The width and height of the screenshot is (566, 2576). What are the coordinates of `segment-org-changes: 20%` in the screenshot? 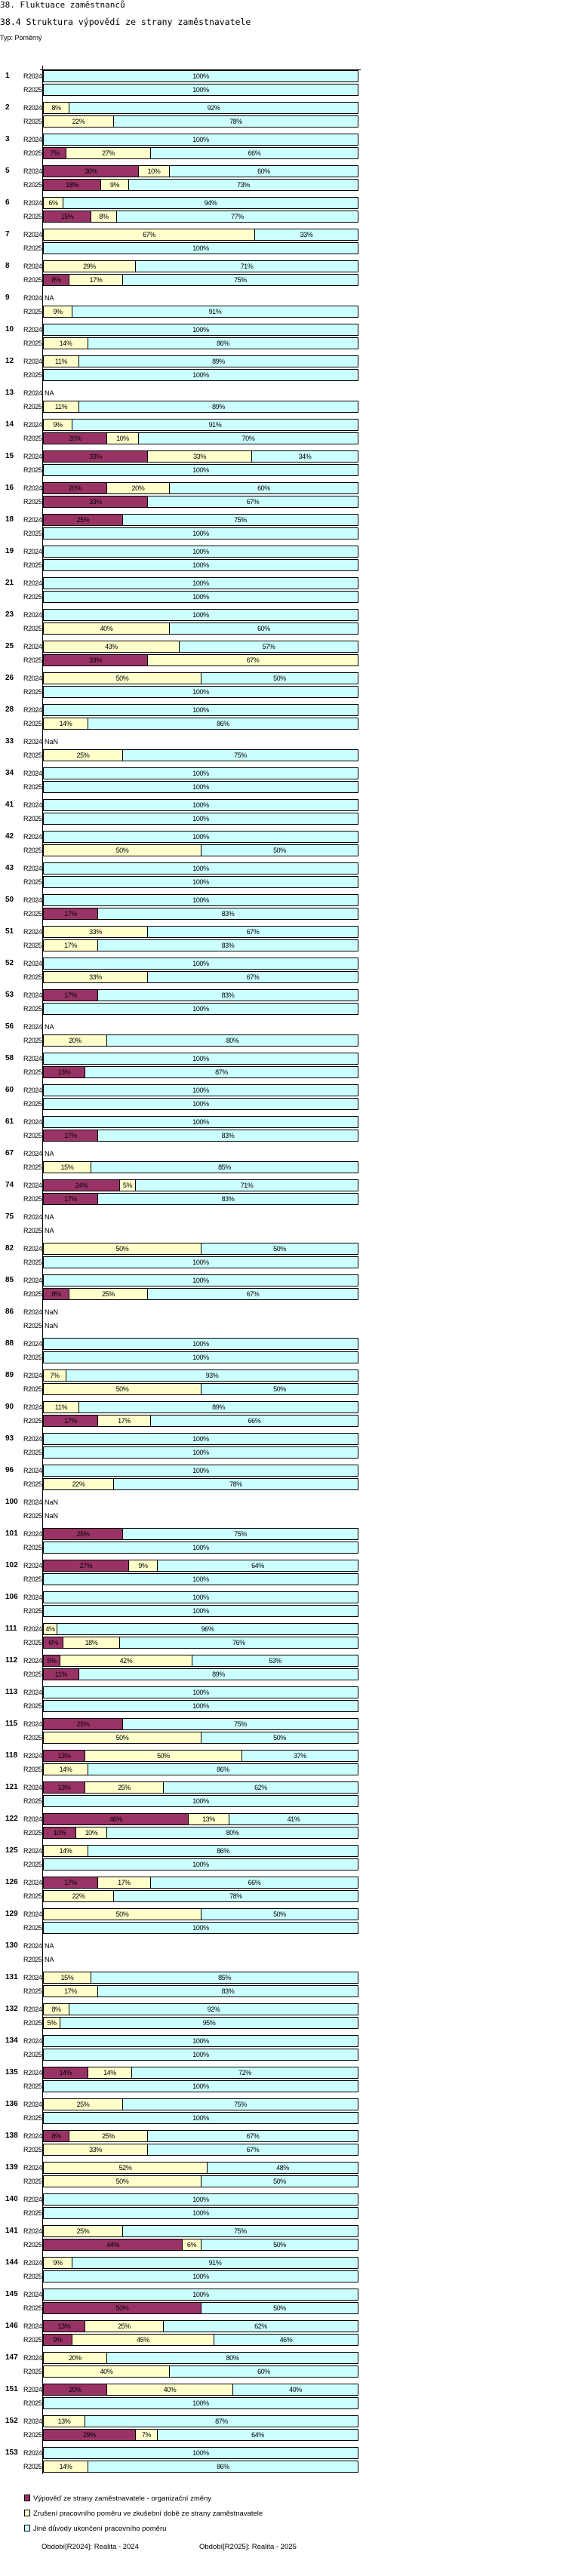 It's located at (75, 488).